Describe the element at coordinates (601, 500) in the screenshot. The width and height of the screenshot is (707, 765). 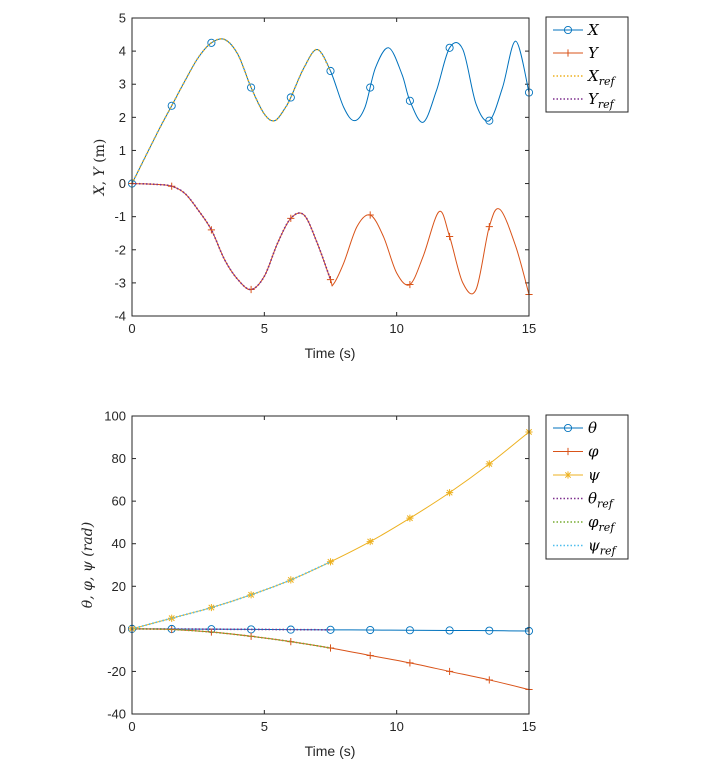
I see `legend-label: θref` at that location.